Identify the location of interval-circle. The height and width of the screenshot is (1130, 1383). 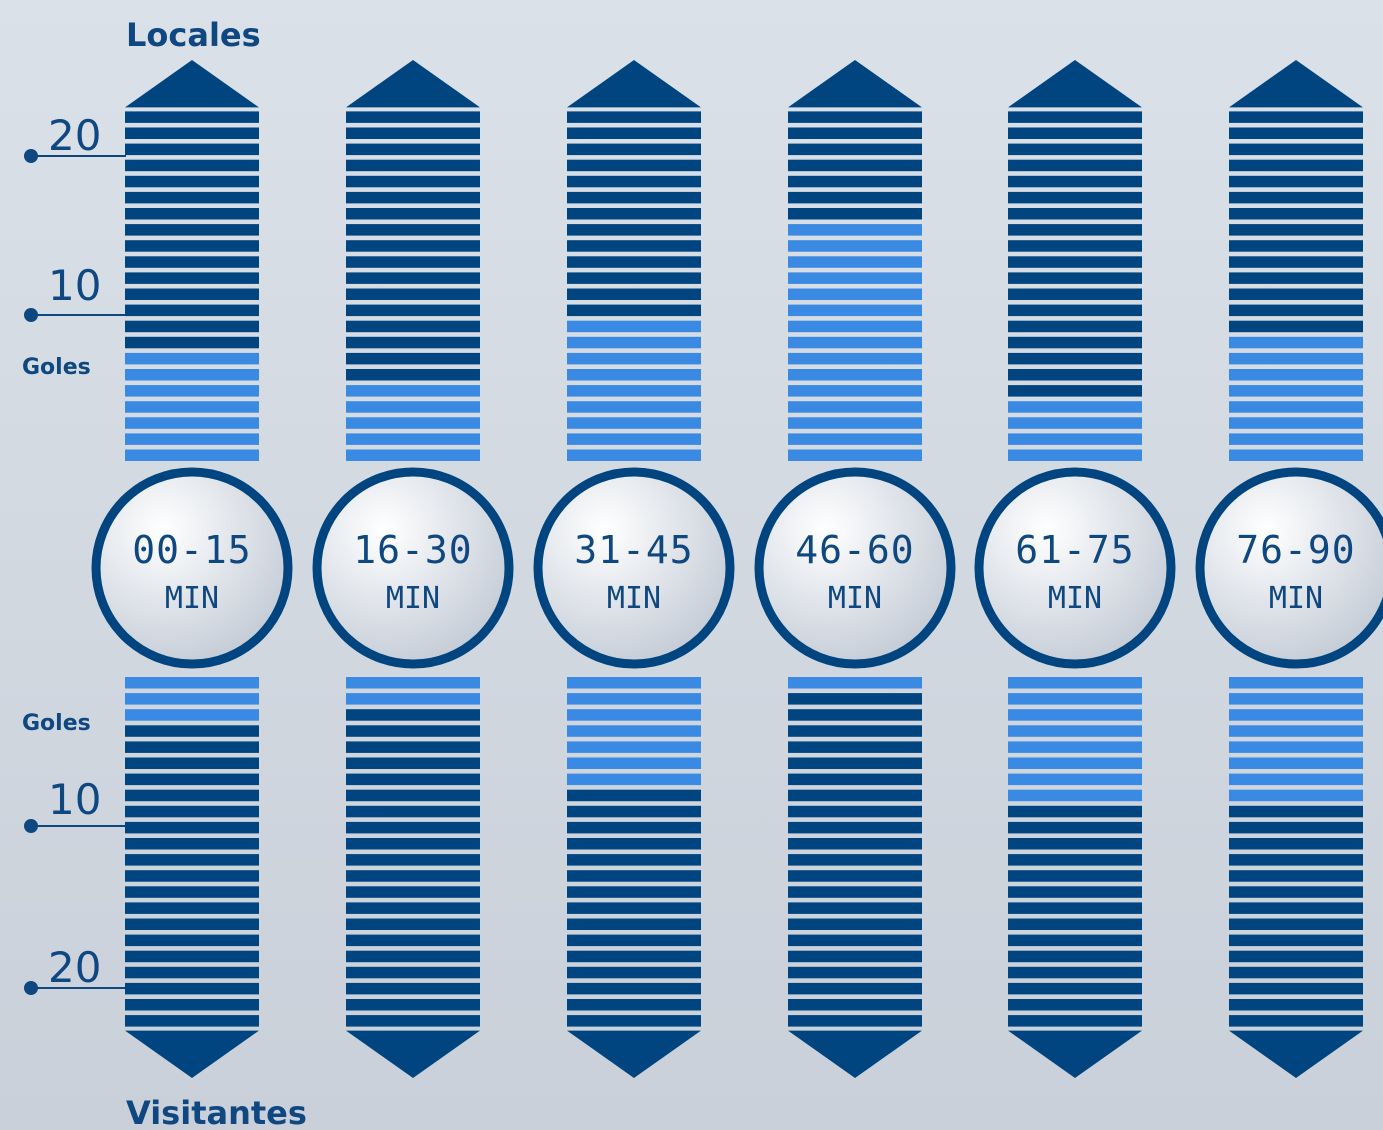
(1075, 568).